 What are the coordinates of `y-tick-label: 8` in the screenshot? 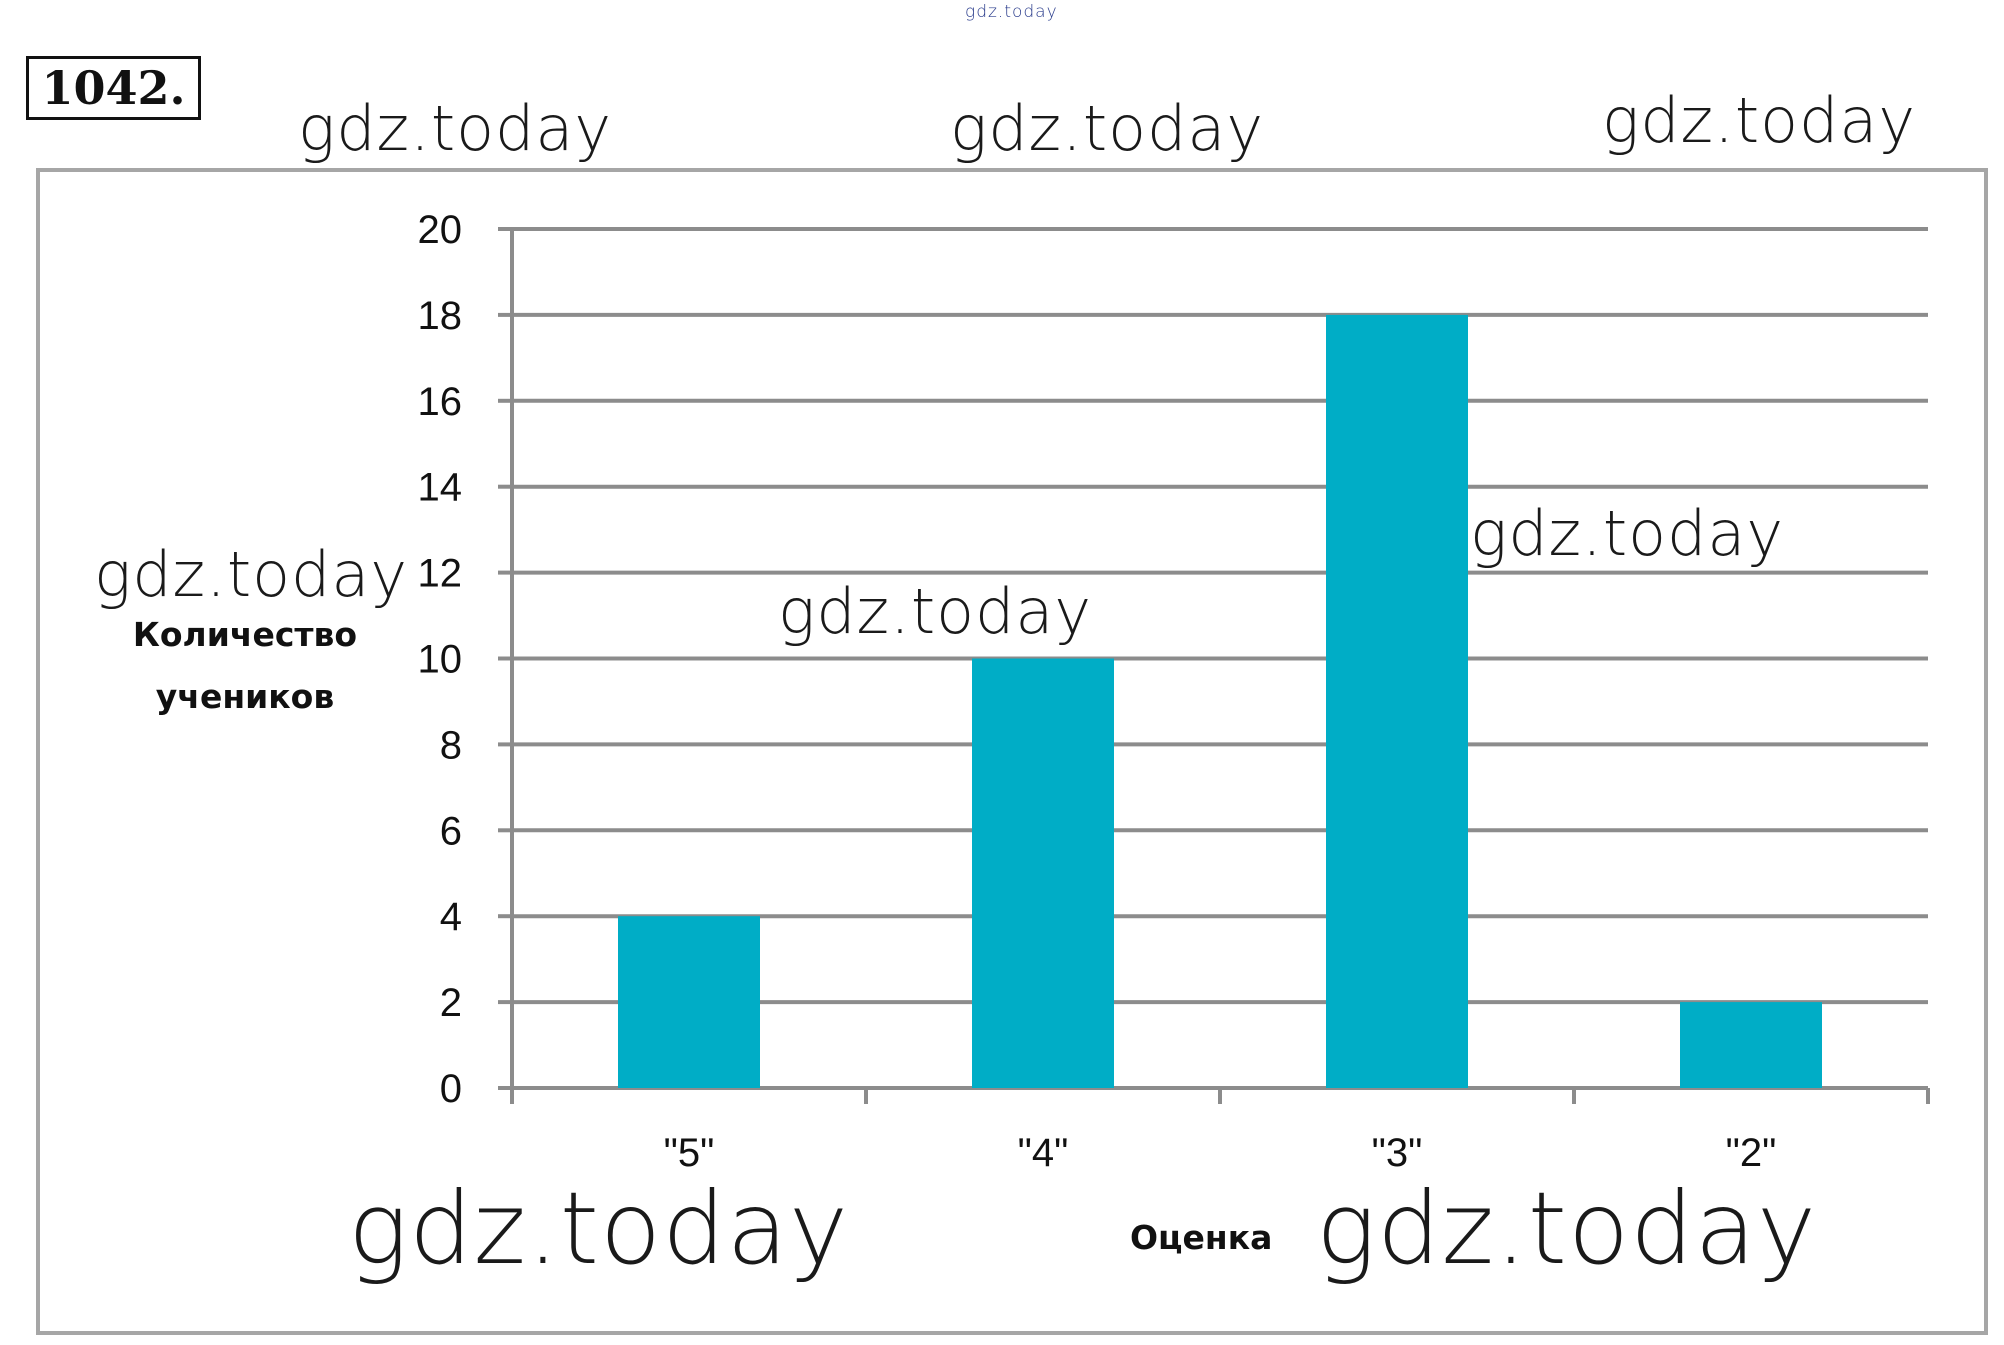 It's located at (451, 745).